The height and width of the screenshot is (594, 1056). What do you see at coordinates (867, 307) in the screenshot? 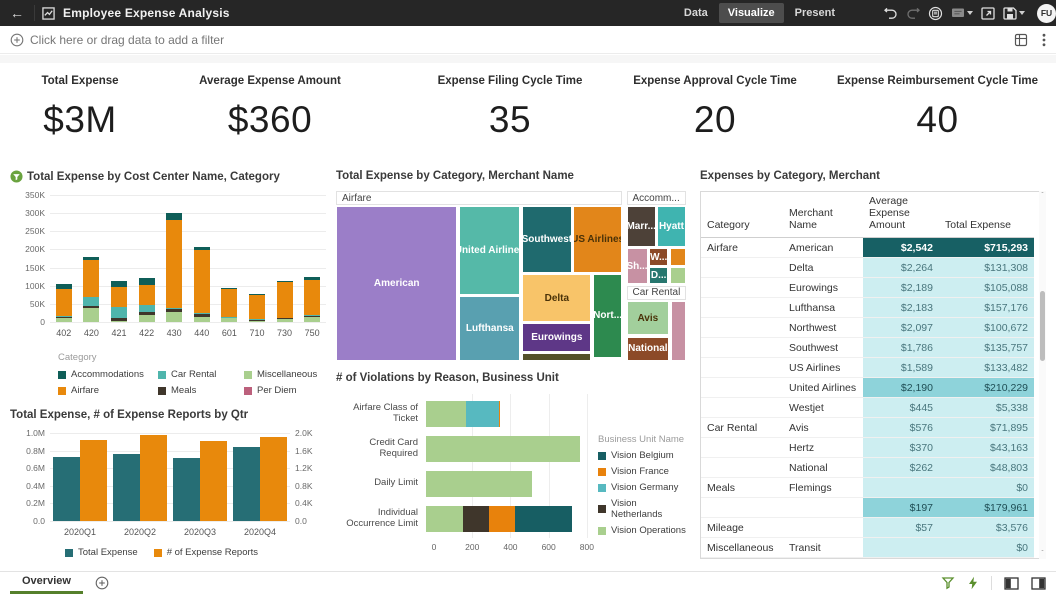
I see `table-row: Lufthansa $2,183 $157,176` at bounding box center [867, 307].